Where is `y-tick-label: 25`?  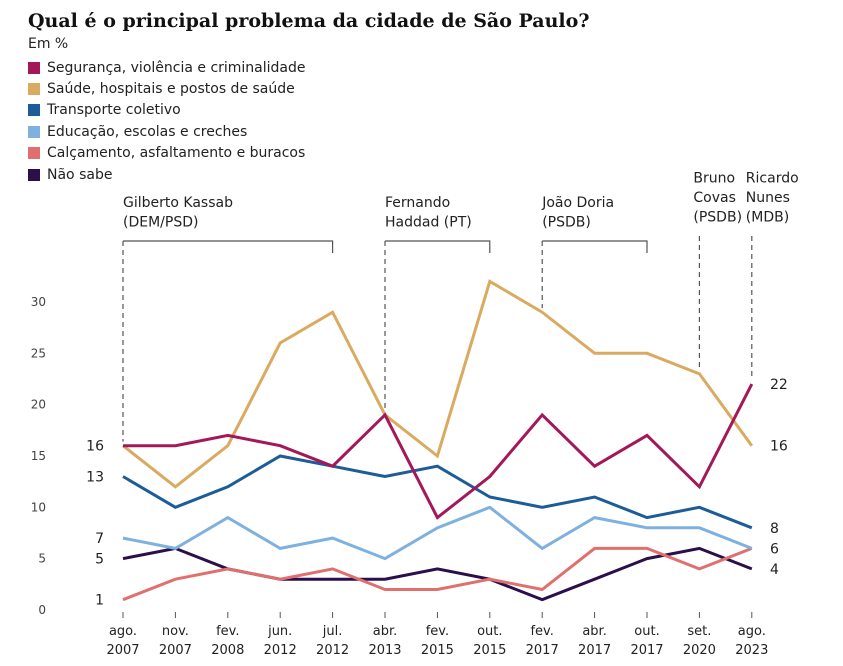 y-tick-label: 25 is located at coordinates (38, 353).